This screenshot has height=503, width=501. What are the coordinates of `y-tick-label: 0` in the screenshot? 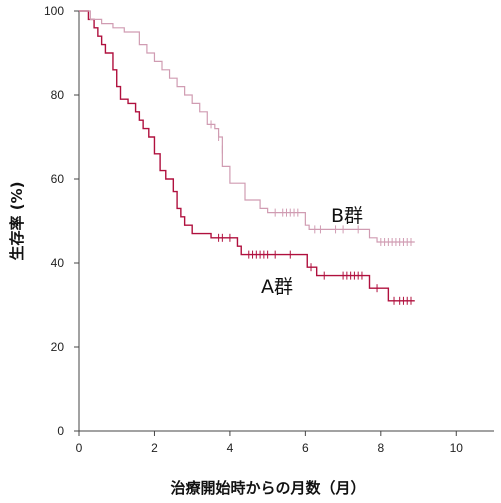 It's located at (60, 431).